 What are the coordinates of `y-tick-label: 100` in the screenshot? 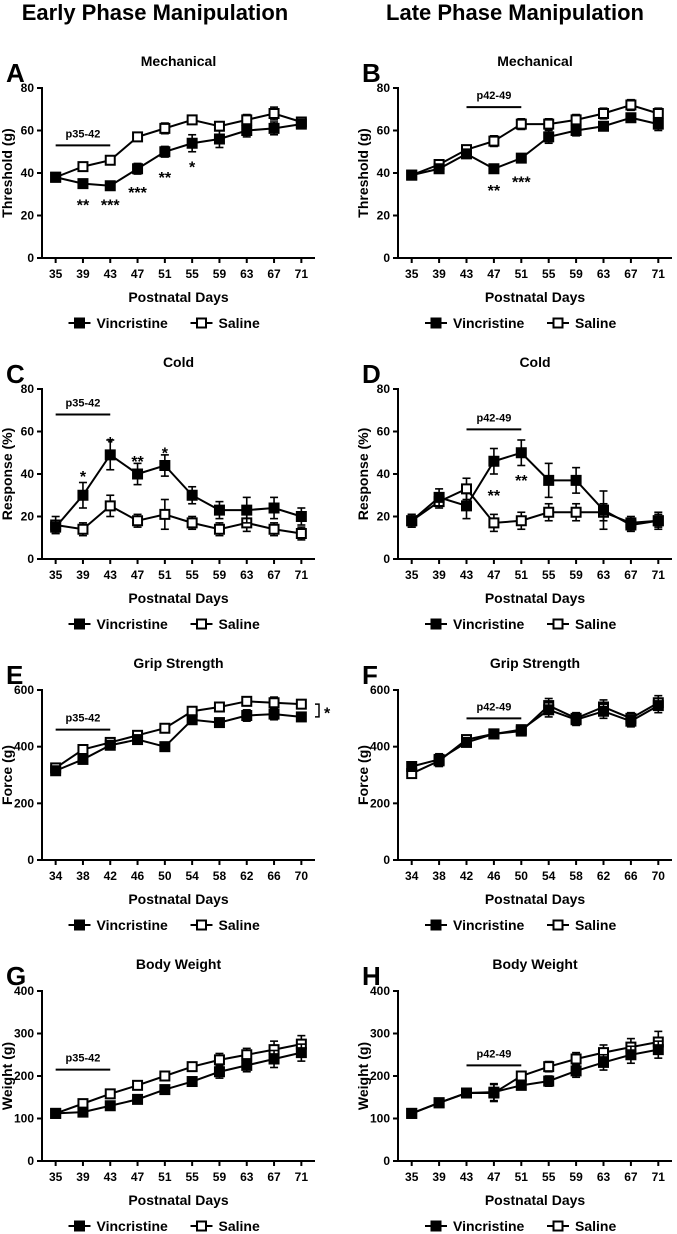 It's located at (24, 1119).